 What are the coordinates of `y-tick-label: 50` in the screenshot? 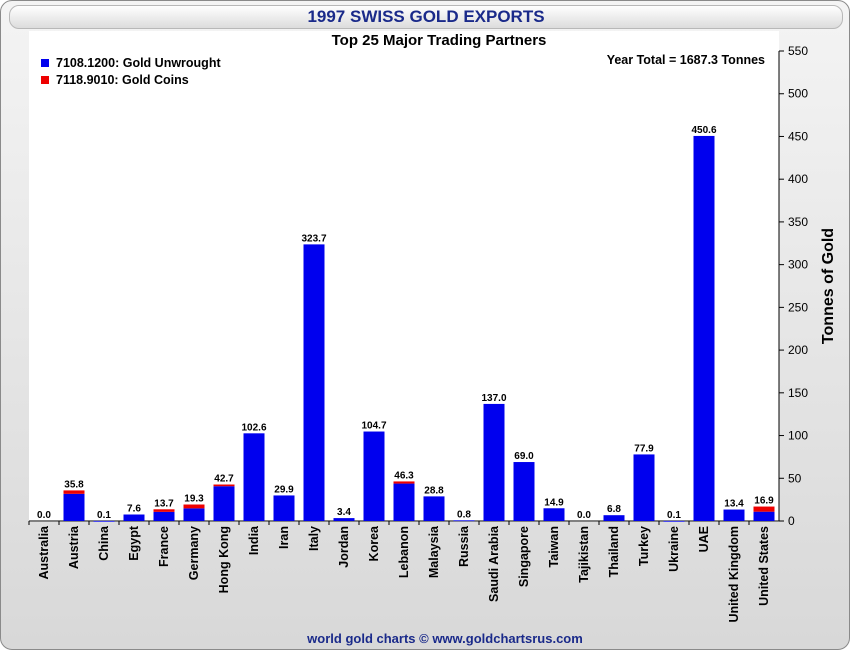 It's located at (795, 478).